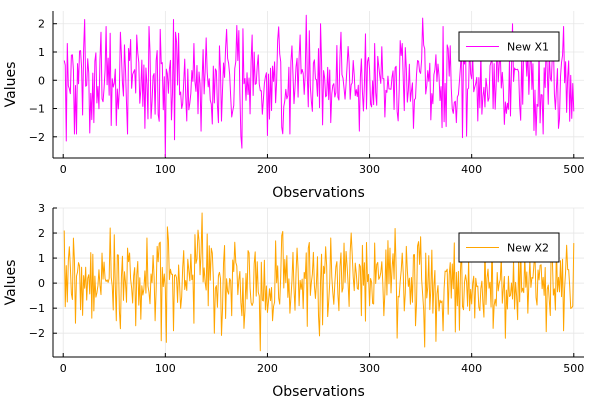 Image resolution: width=600 pixels, height=400 pixels. I want to click on legend: New X1, so click(509, 46).